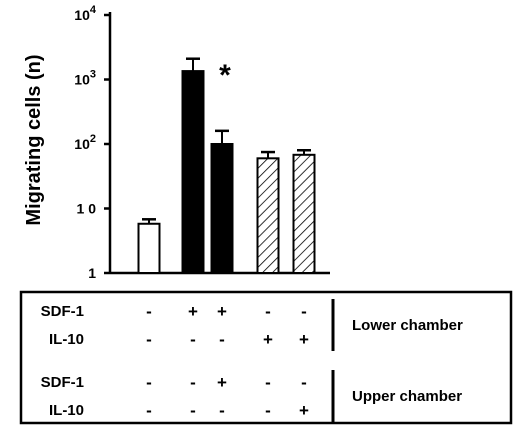  I want to click on chamber-label: Lower chamber, so click(407, 325).